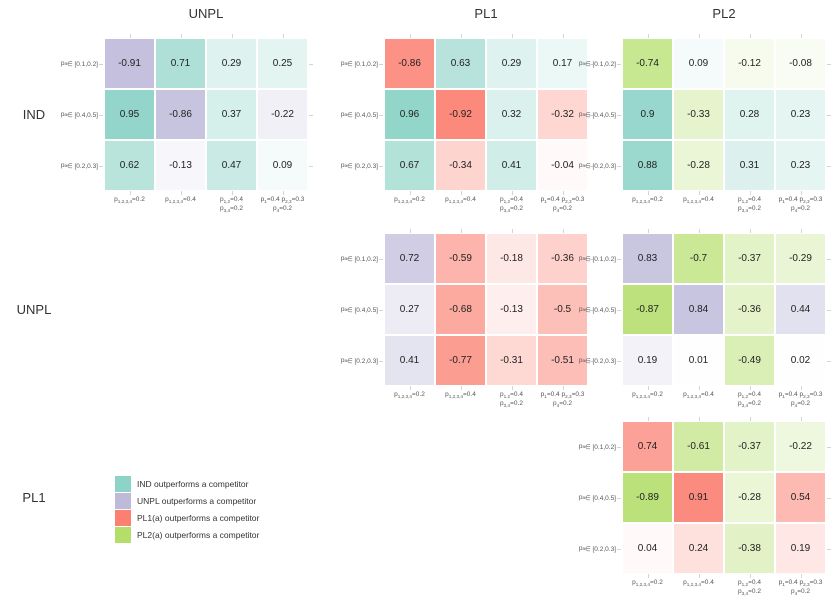 This screenshot has width=831, height=603. What do you see at coordinates (749, 165) in the screenshot?
I see `heatmap-cell: 0.31` at bounding box center [749, 165].